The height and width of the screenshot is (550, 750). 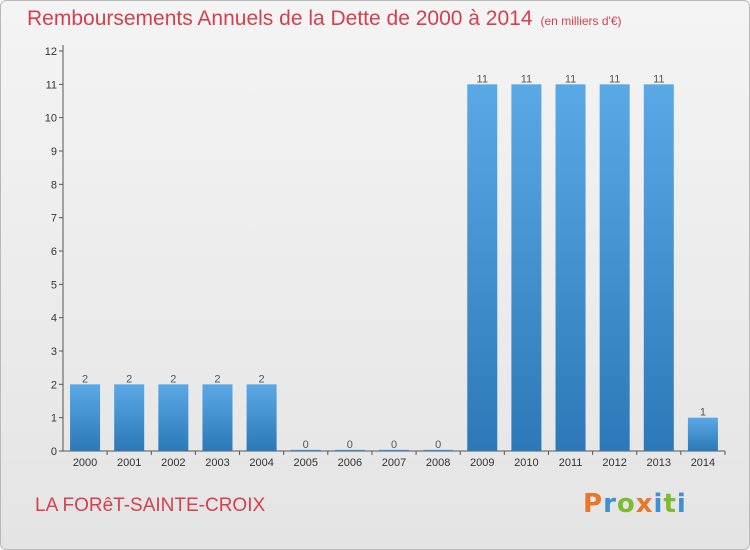 What do you see at coordinates (54, 352) in the screenshot?
I see `y-tick-label: 3` at bounding box center [54, 352].